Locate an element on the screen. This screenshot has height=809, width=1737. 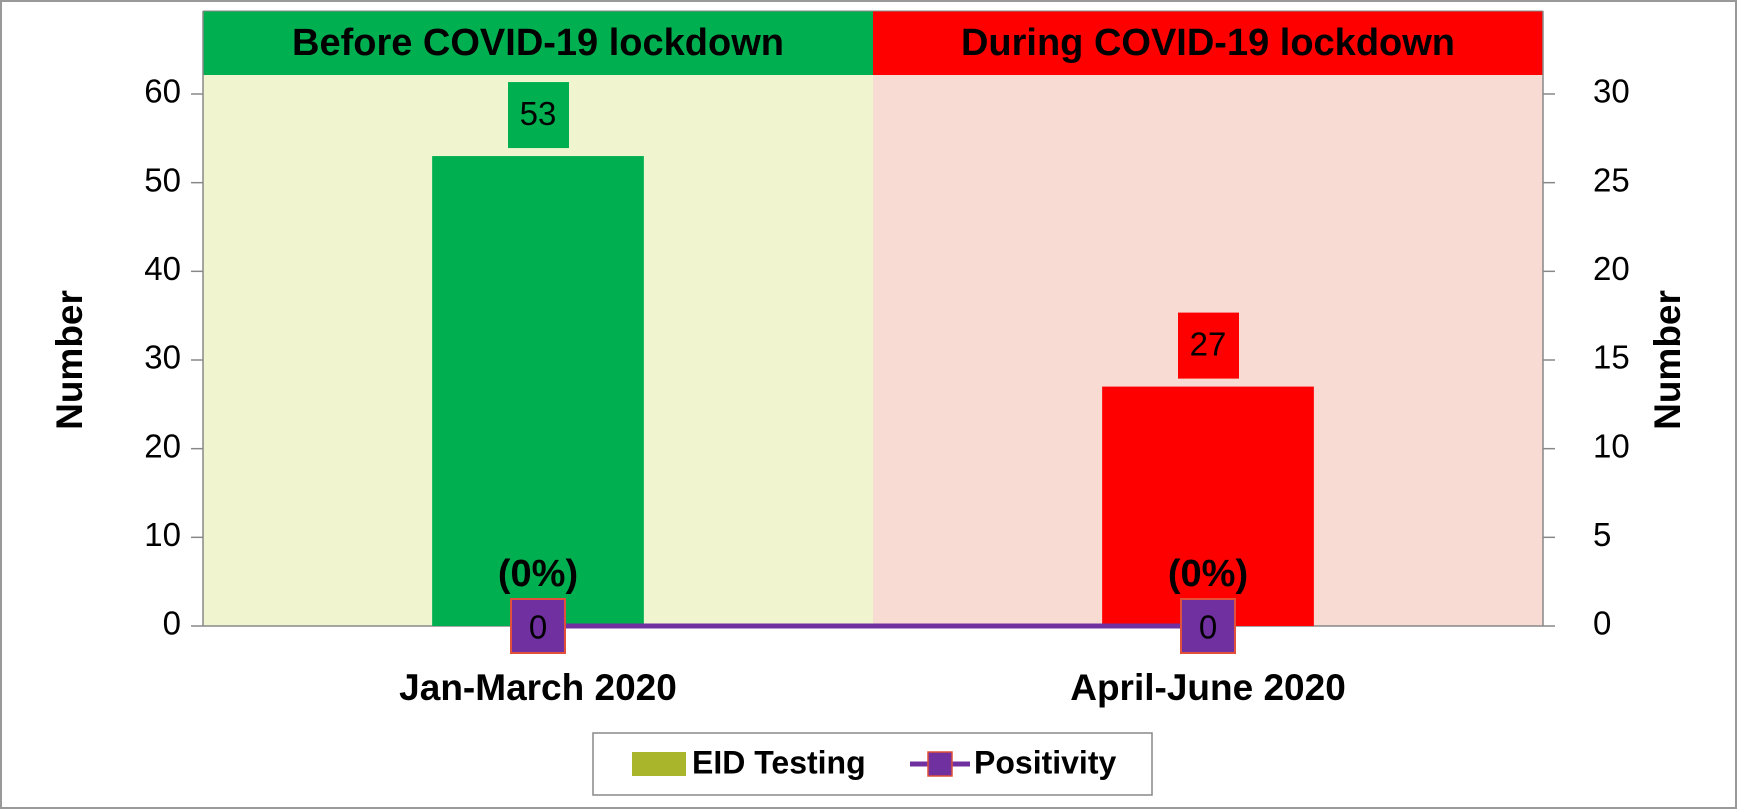
region-label: During COVID-19 lockdown is located at coordinates (1208, 43).